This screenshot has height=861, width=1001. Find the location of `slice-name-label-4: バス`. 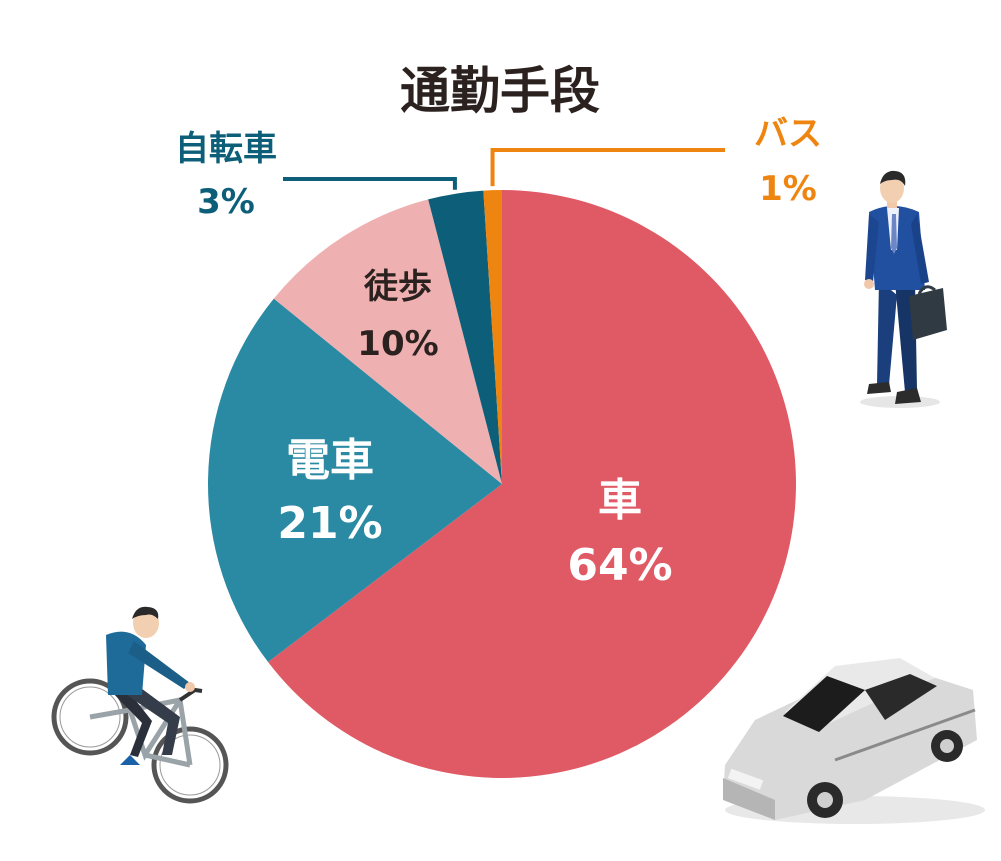

slice-name-label-4: バス is located at coordinates (788, 134).